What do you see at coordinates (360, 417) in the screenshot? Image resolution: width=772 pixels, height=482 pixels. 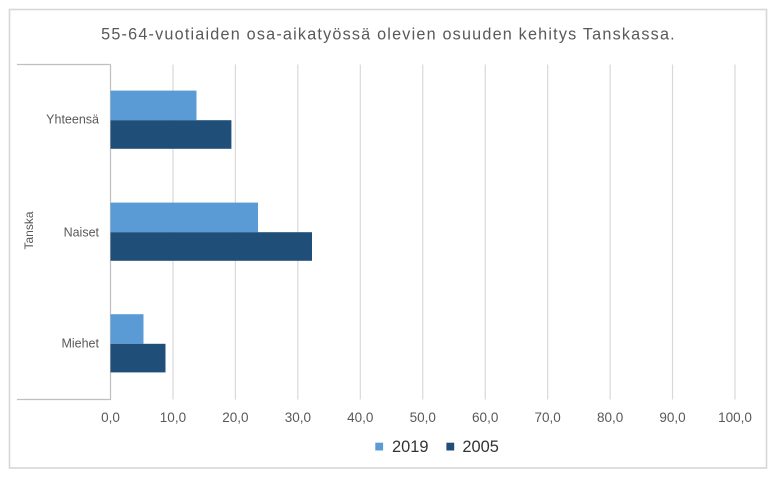 I see `svg-text: 40,0` at bounding box center [360, 417].